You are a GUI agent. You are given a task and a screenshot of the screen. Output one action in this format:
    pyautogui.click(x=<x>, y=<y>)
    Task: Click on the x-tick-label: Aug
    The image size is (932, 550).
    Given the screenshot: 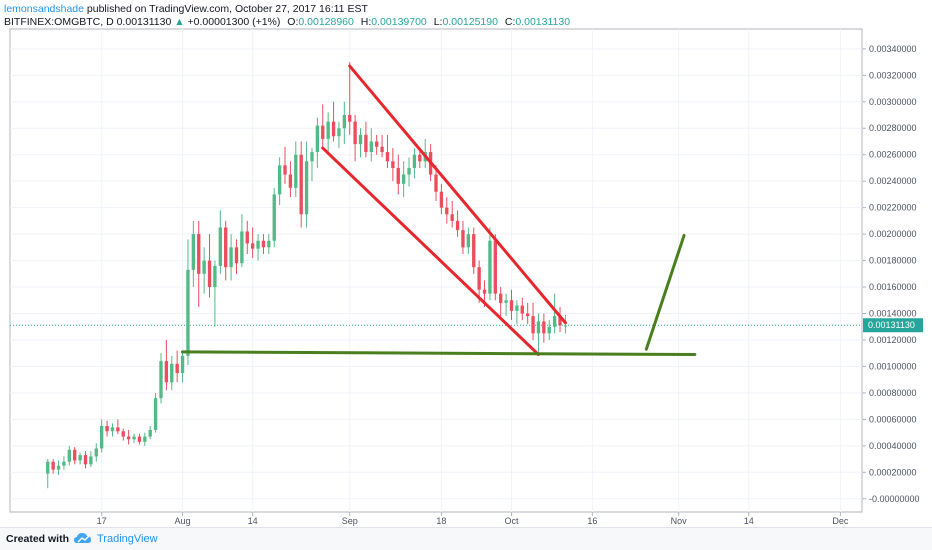 What is the action you would take?
    pyautogui.click(x=183, y=521)
    